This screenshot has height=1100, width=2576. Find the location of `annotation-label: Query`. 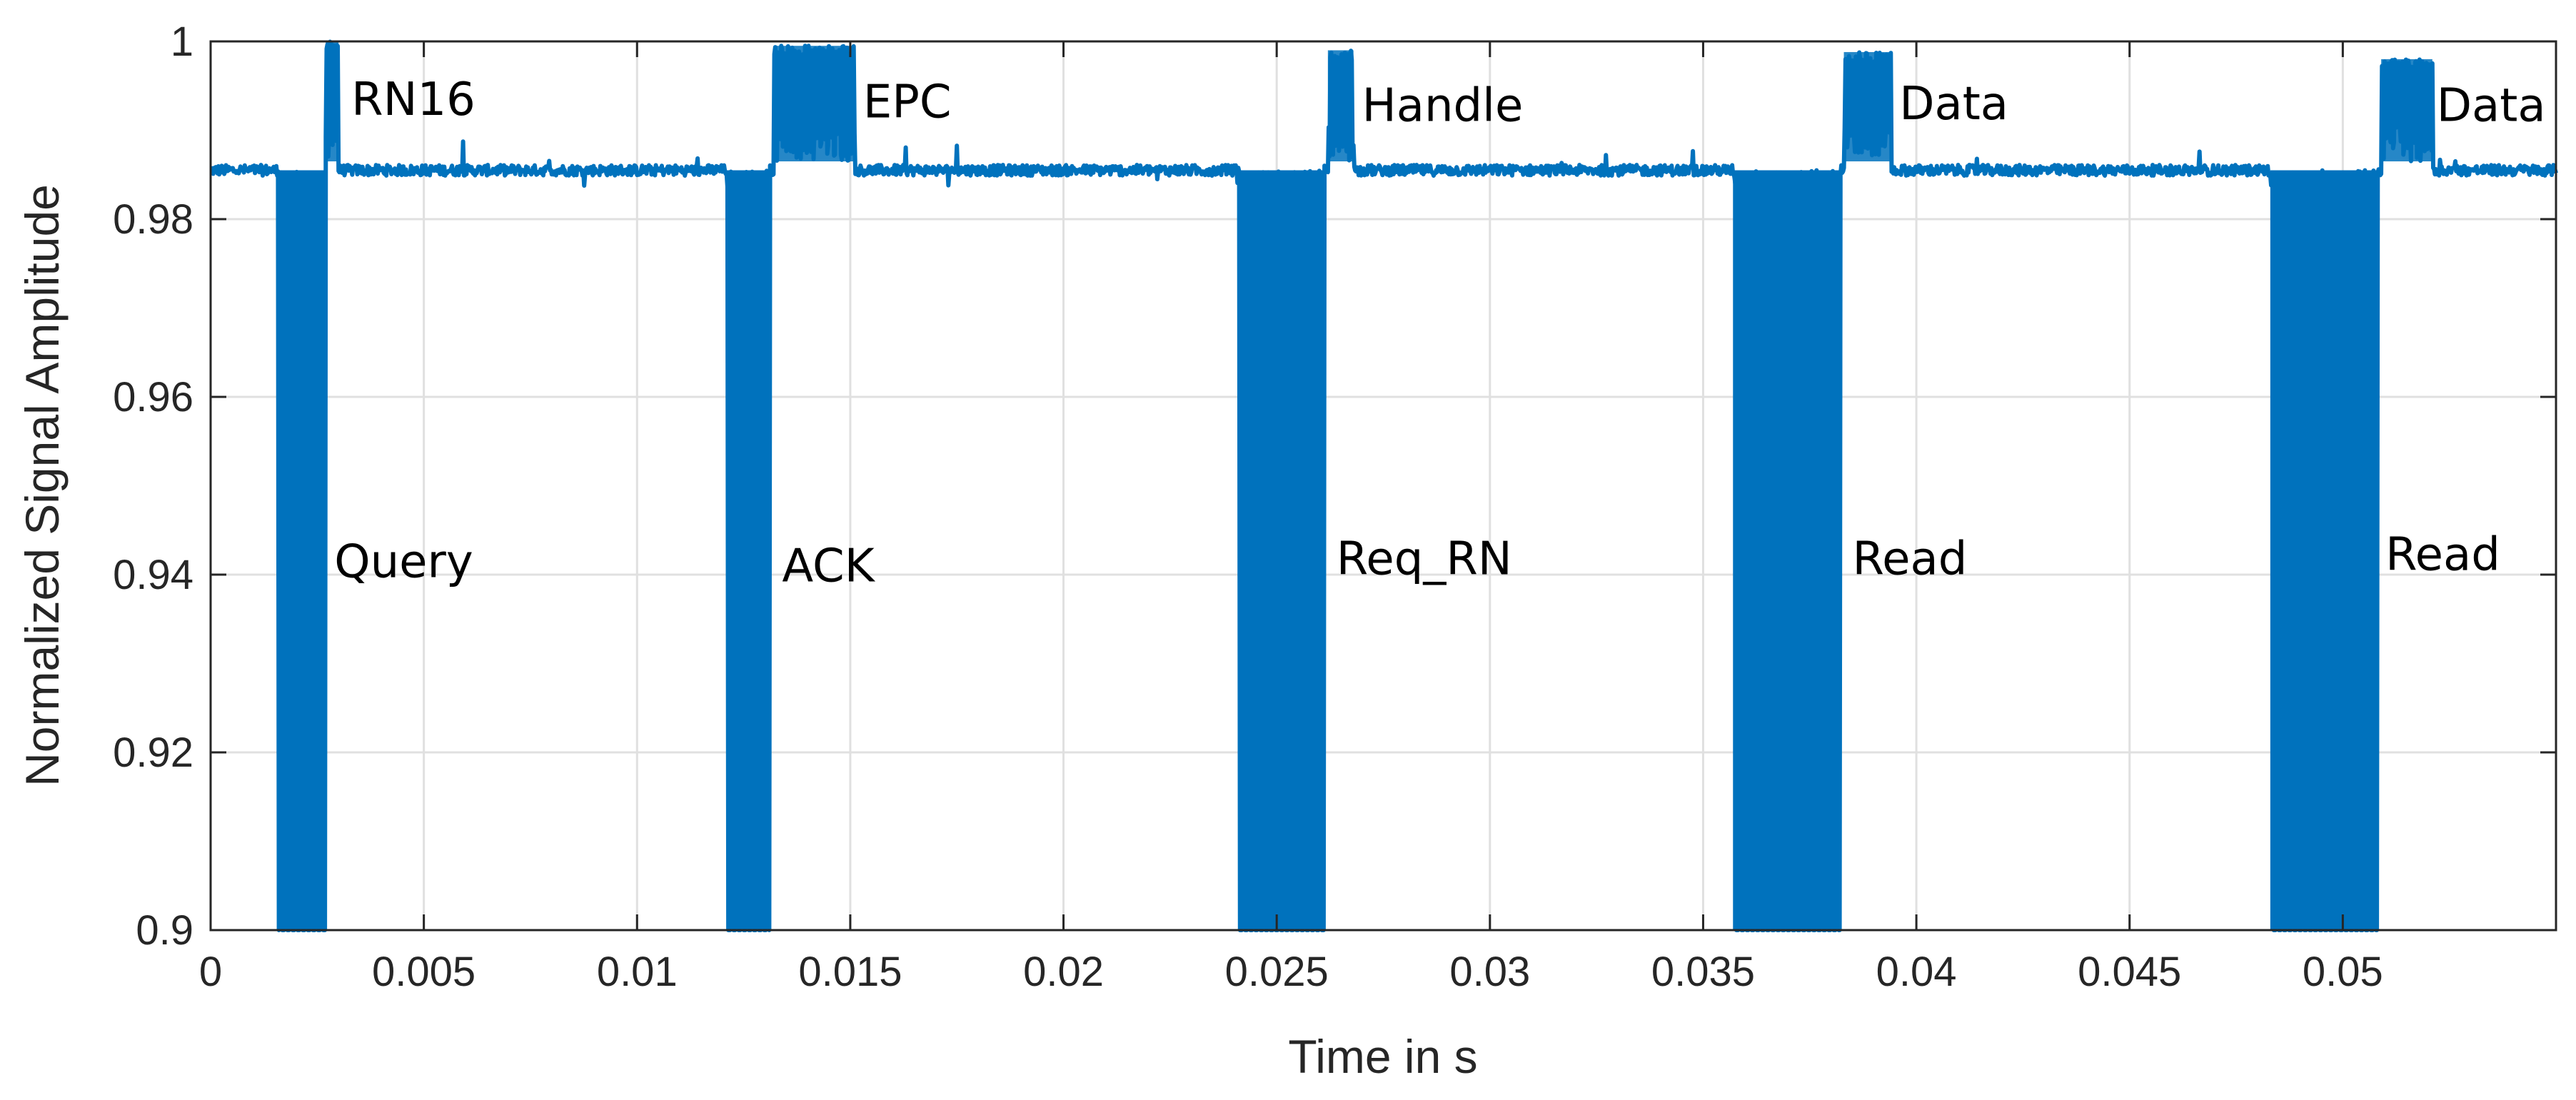

annotation-label: Query is located at coordinates (403, 561).